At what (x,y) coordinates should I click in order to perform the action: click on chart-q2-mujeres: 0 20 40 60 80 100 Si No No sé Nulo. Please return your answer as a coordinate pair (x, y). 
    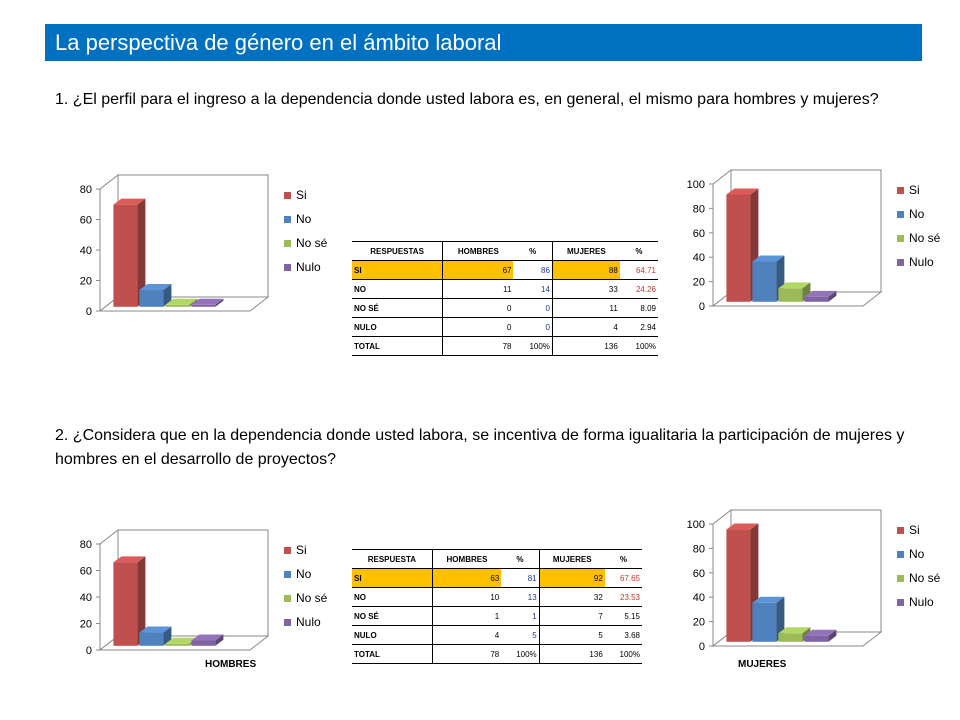
    Looking at the image, I should click on (805, 571).